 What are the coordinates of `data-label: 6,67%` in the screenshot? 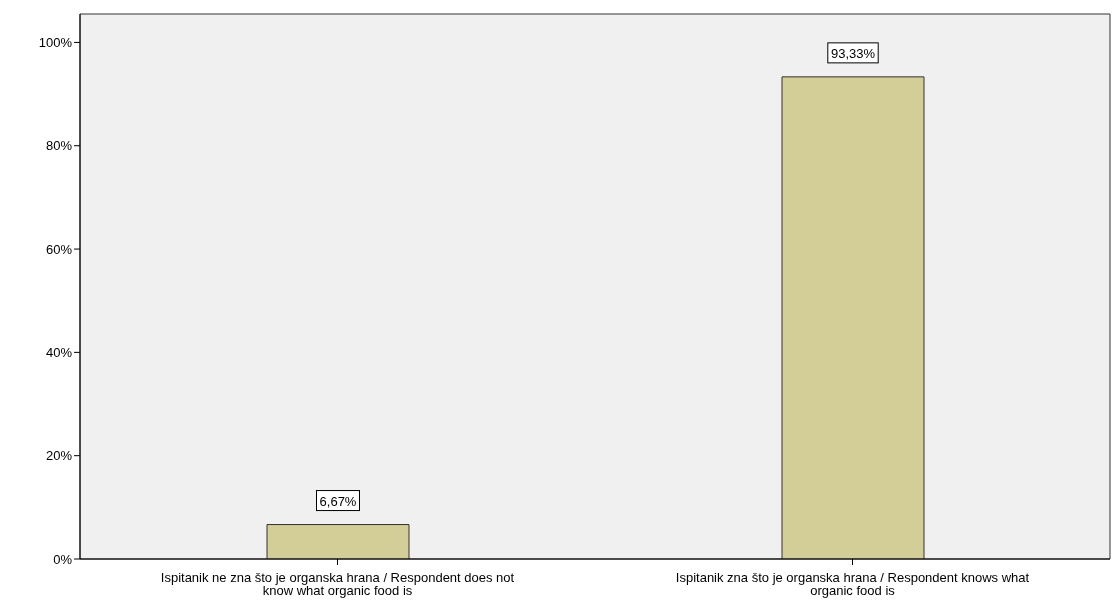 It's located at (338, 501).